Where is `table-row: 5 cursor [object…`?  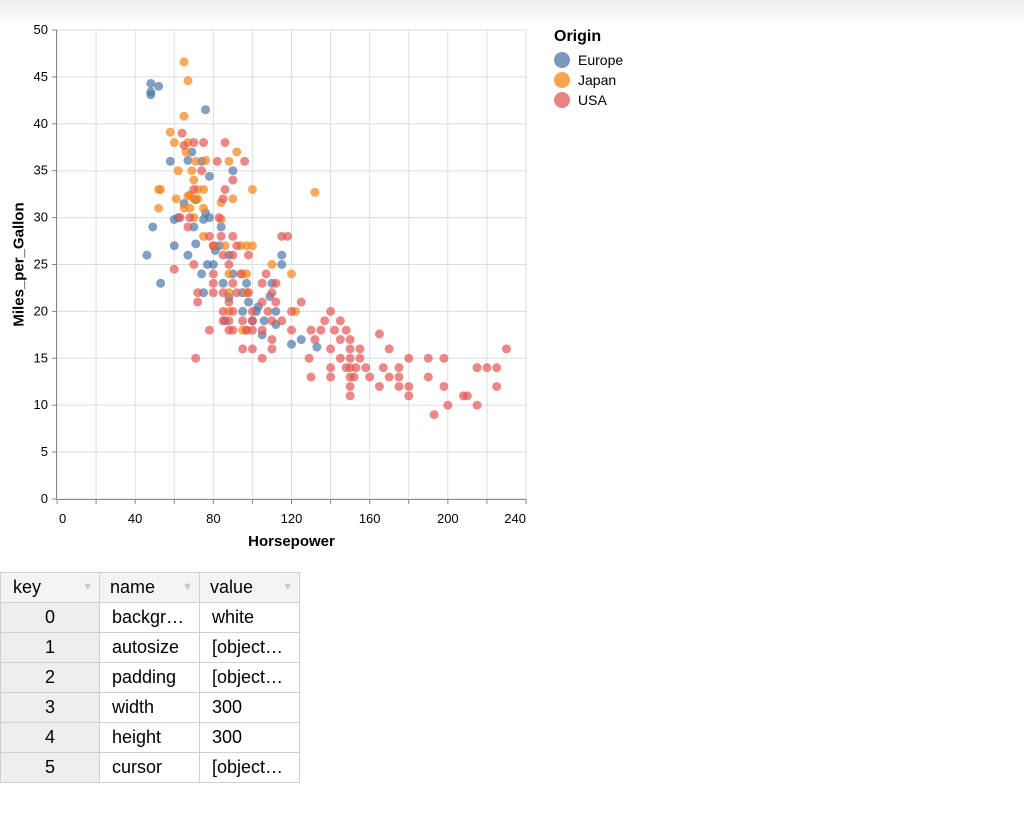
table-row: 5 cursor [object… is located at coordinates (150, 767).